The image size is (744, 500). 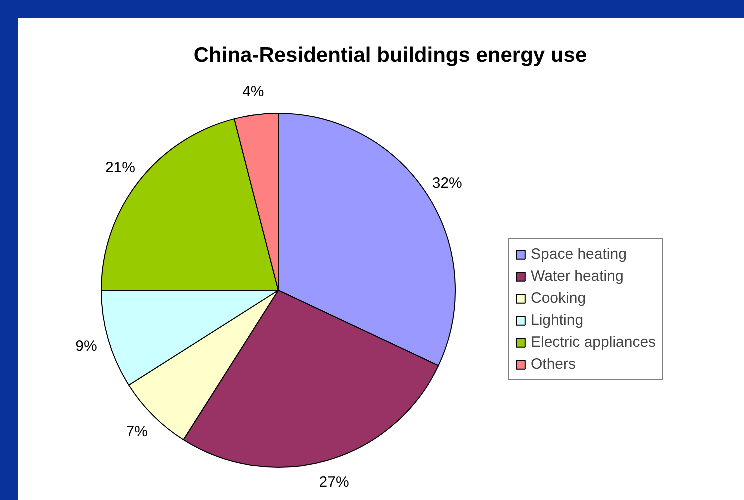 I want to click on legend-label: Lighting, so click(x=557, y=320).